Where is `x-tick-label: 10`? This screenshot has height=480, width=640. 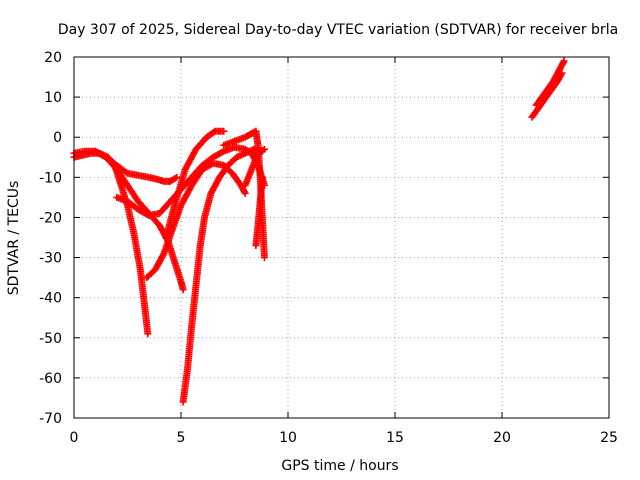
x-tick-label: 10 is located at coordinates (288, 438).